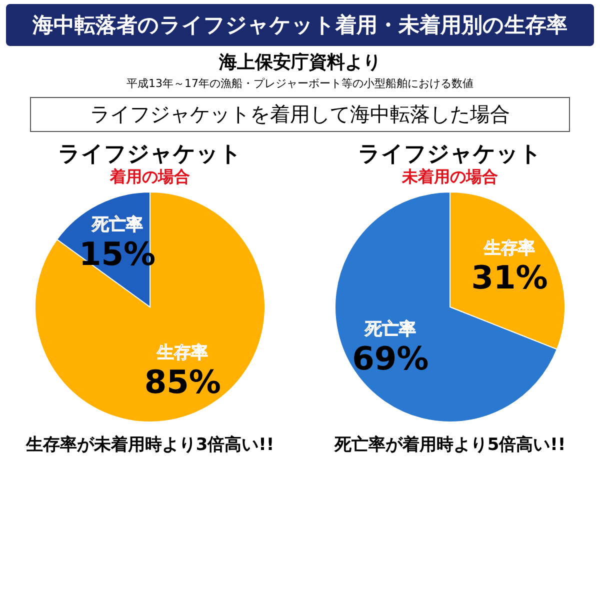 This screenshot has width=600, height=600. I want to click on text: 海上保安庁資料より, so click(300, 62).